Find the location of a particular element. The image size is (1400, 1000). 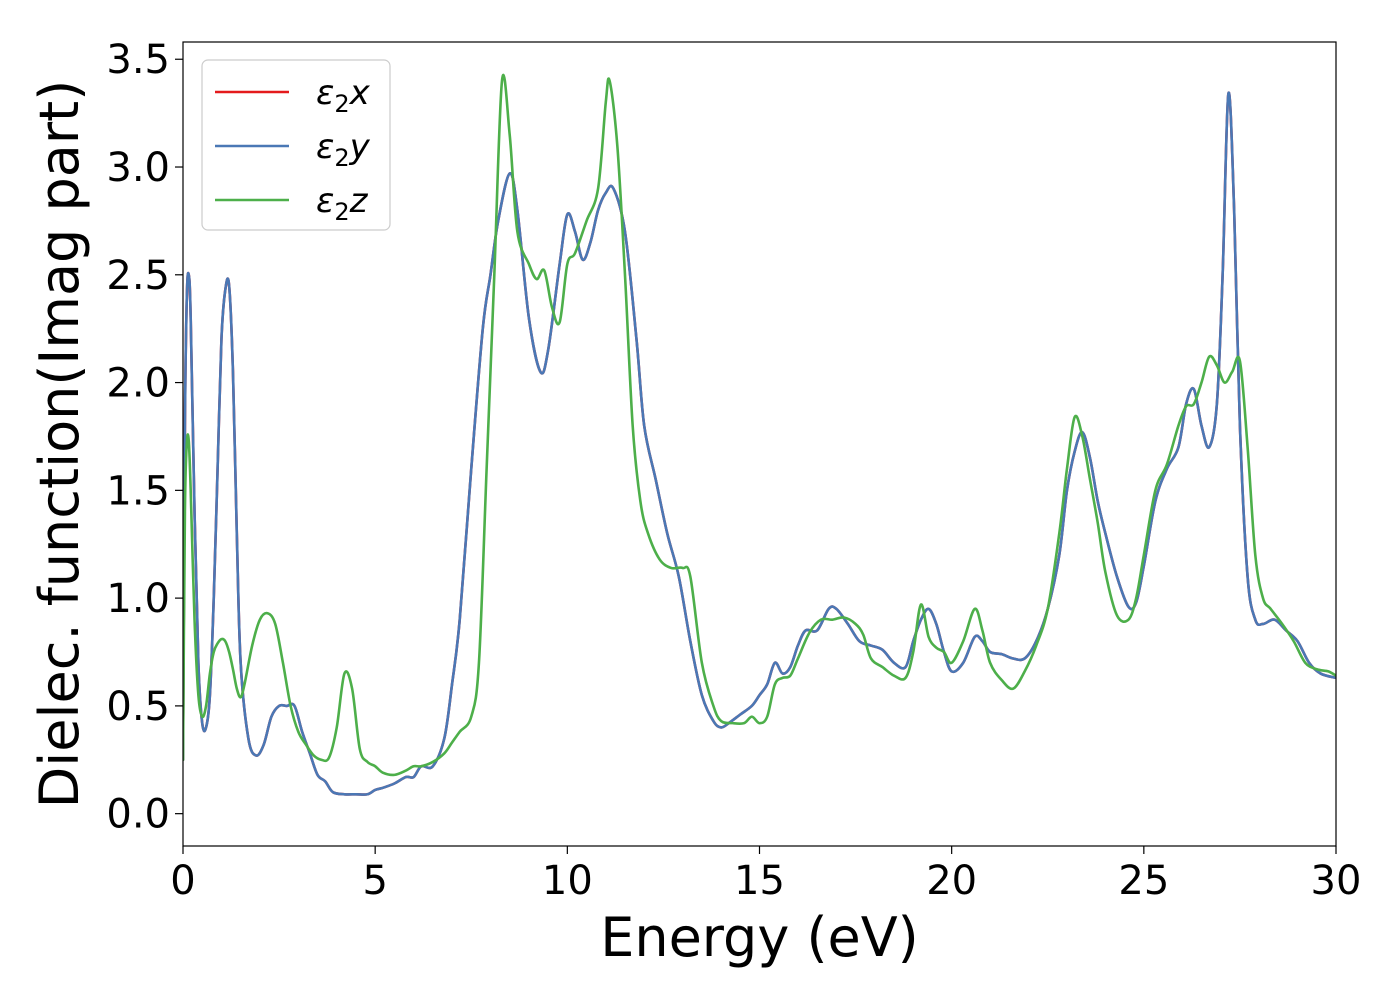

x-tick-label: 25 is located at coordinates (1143, 881).